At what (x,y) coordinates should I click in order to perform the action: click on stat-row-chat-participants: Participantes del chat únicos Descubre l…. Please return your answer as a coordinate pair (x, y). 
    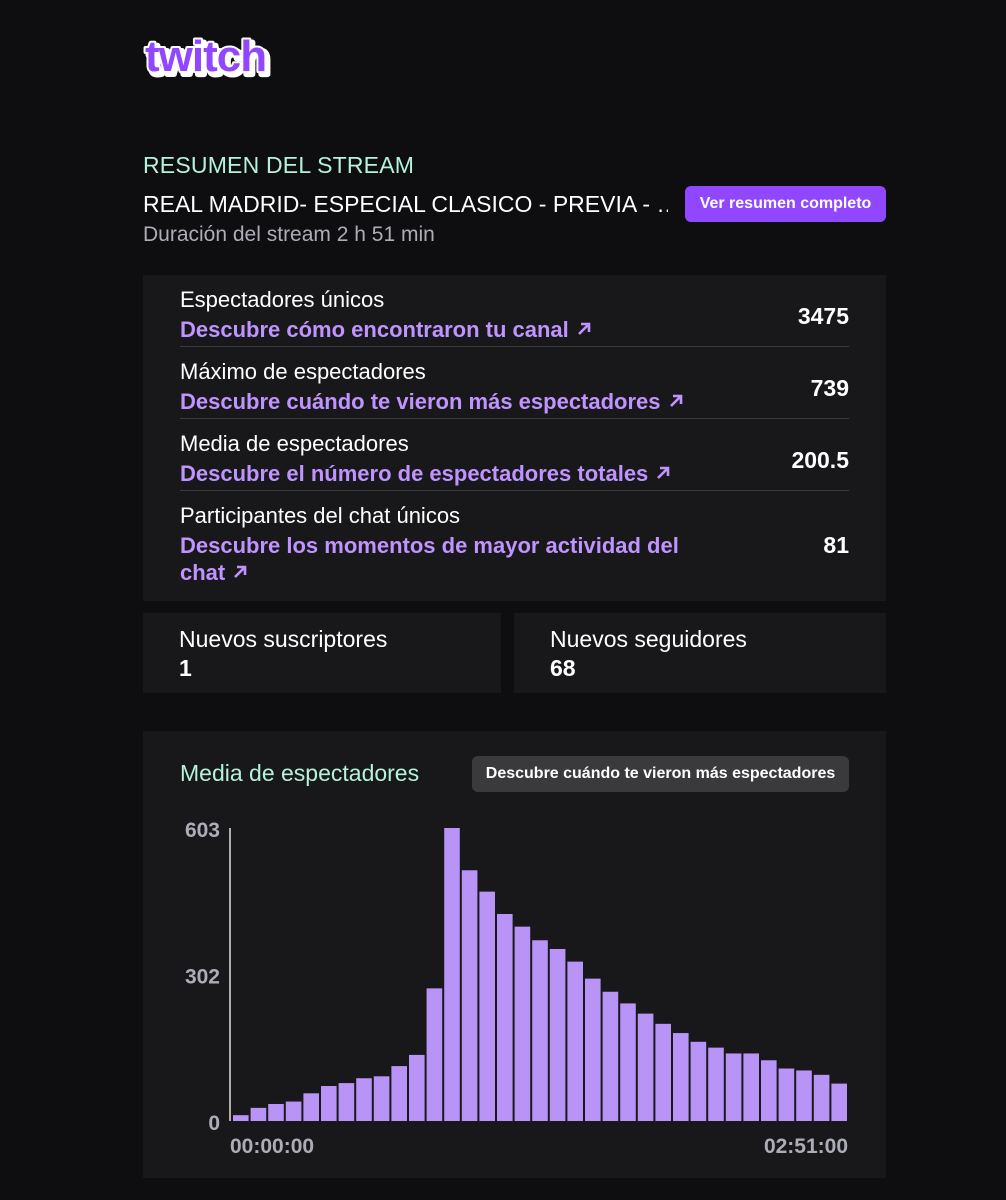
    Looking at the image, I should click on (514, 546).